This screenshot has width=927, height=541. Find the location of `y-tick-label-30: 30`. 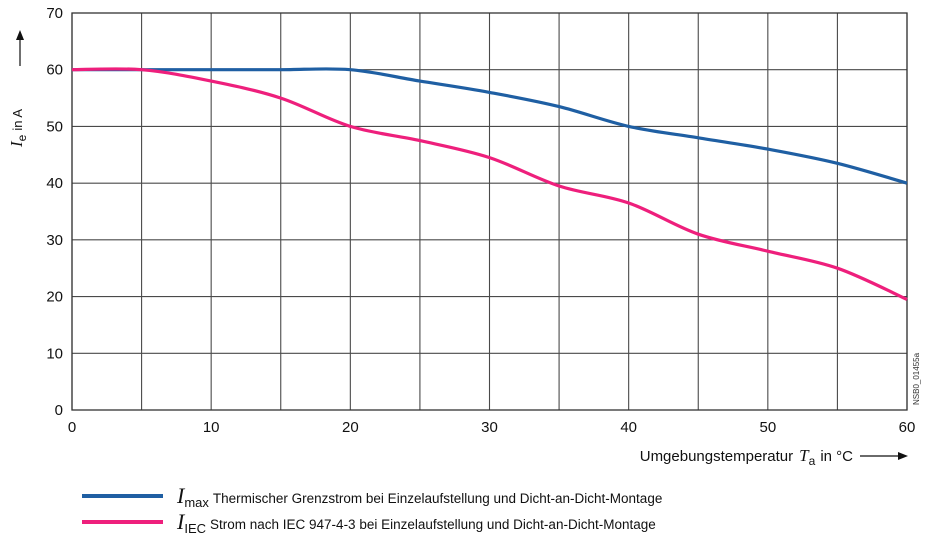

y-tick-label-30: 30 is located at coordinates (54, 240).